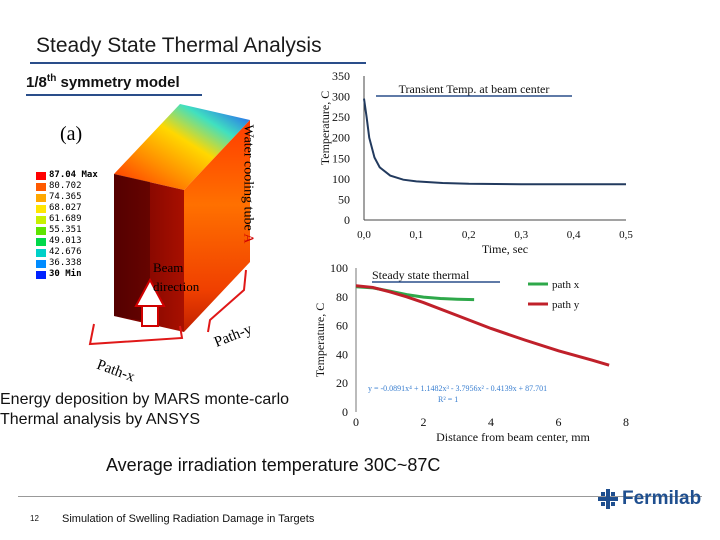 Image resolution: width=720 pixels, height=540 pixels. Describe the element at coordinates (342, 297) in the screenshot. I see `y-tick-label: 80` at that location.